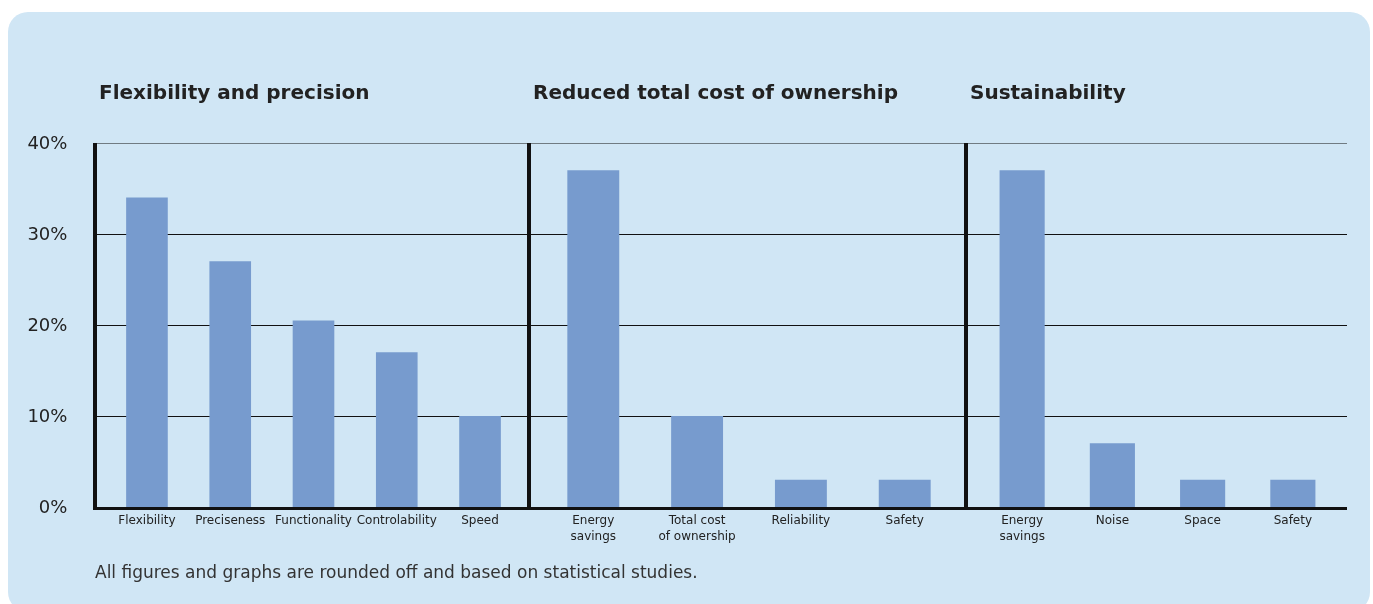  What do you see at coordinates (1202, 520) in the screenshot?
I see `x-tick-label: Space` at bounding box center [1202, 520].